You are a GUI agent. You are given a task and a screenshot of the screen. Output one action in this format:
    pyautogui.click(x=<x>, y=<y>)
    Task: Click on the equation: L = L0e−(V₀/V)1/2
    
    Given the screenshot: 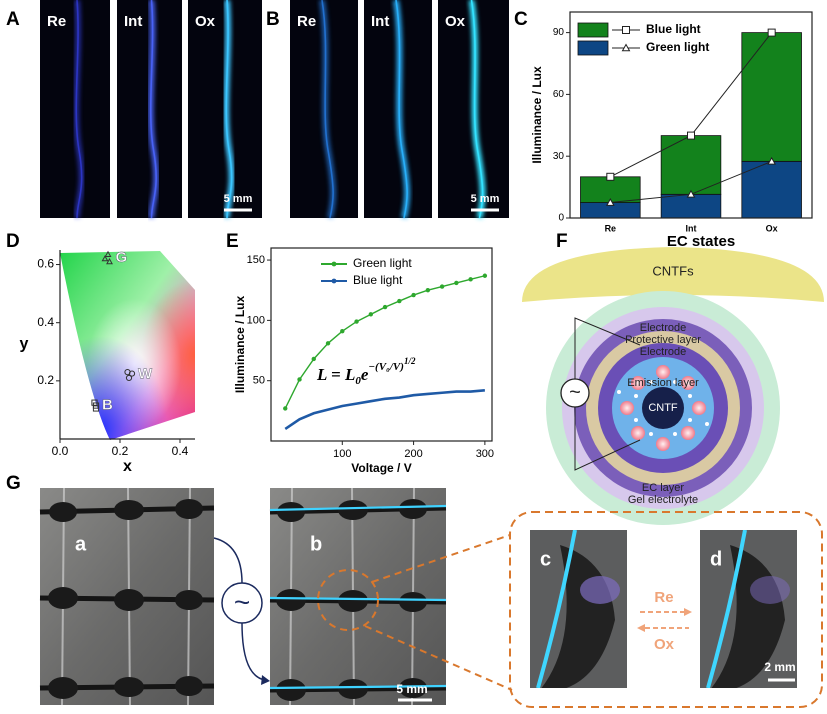 What is the action you would take?
    pyautogui.click(x=366, y=371)
    